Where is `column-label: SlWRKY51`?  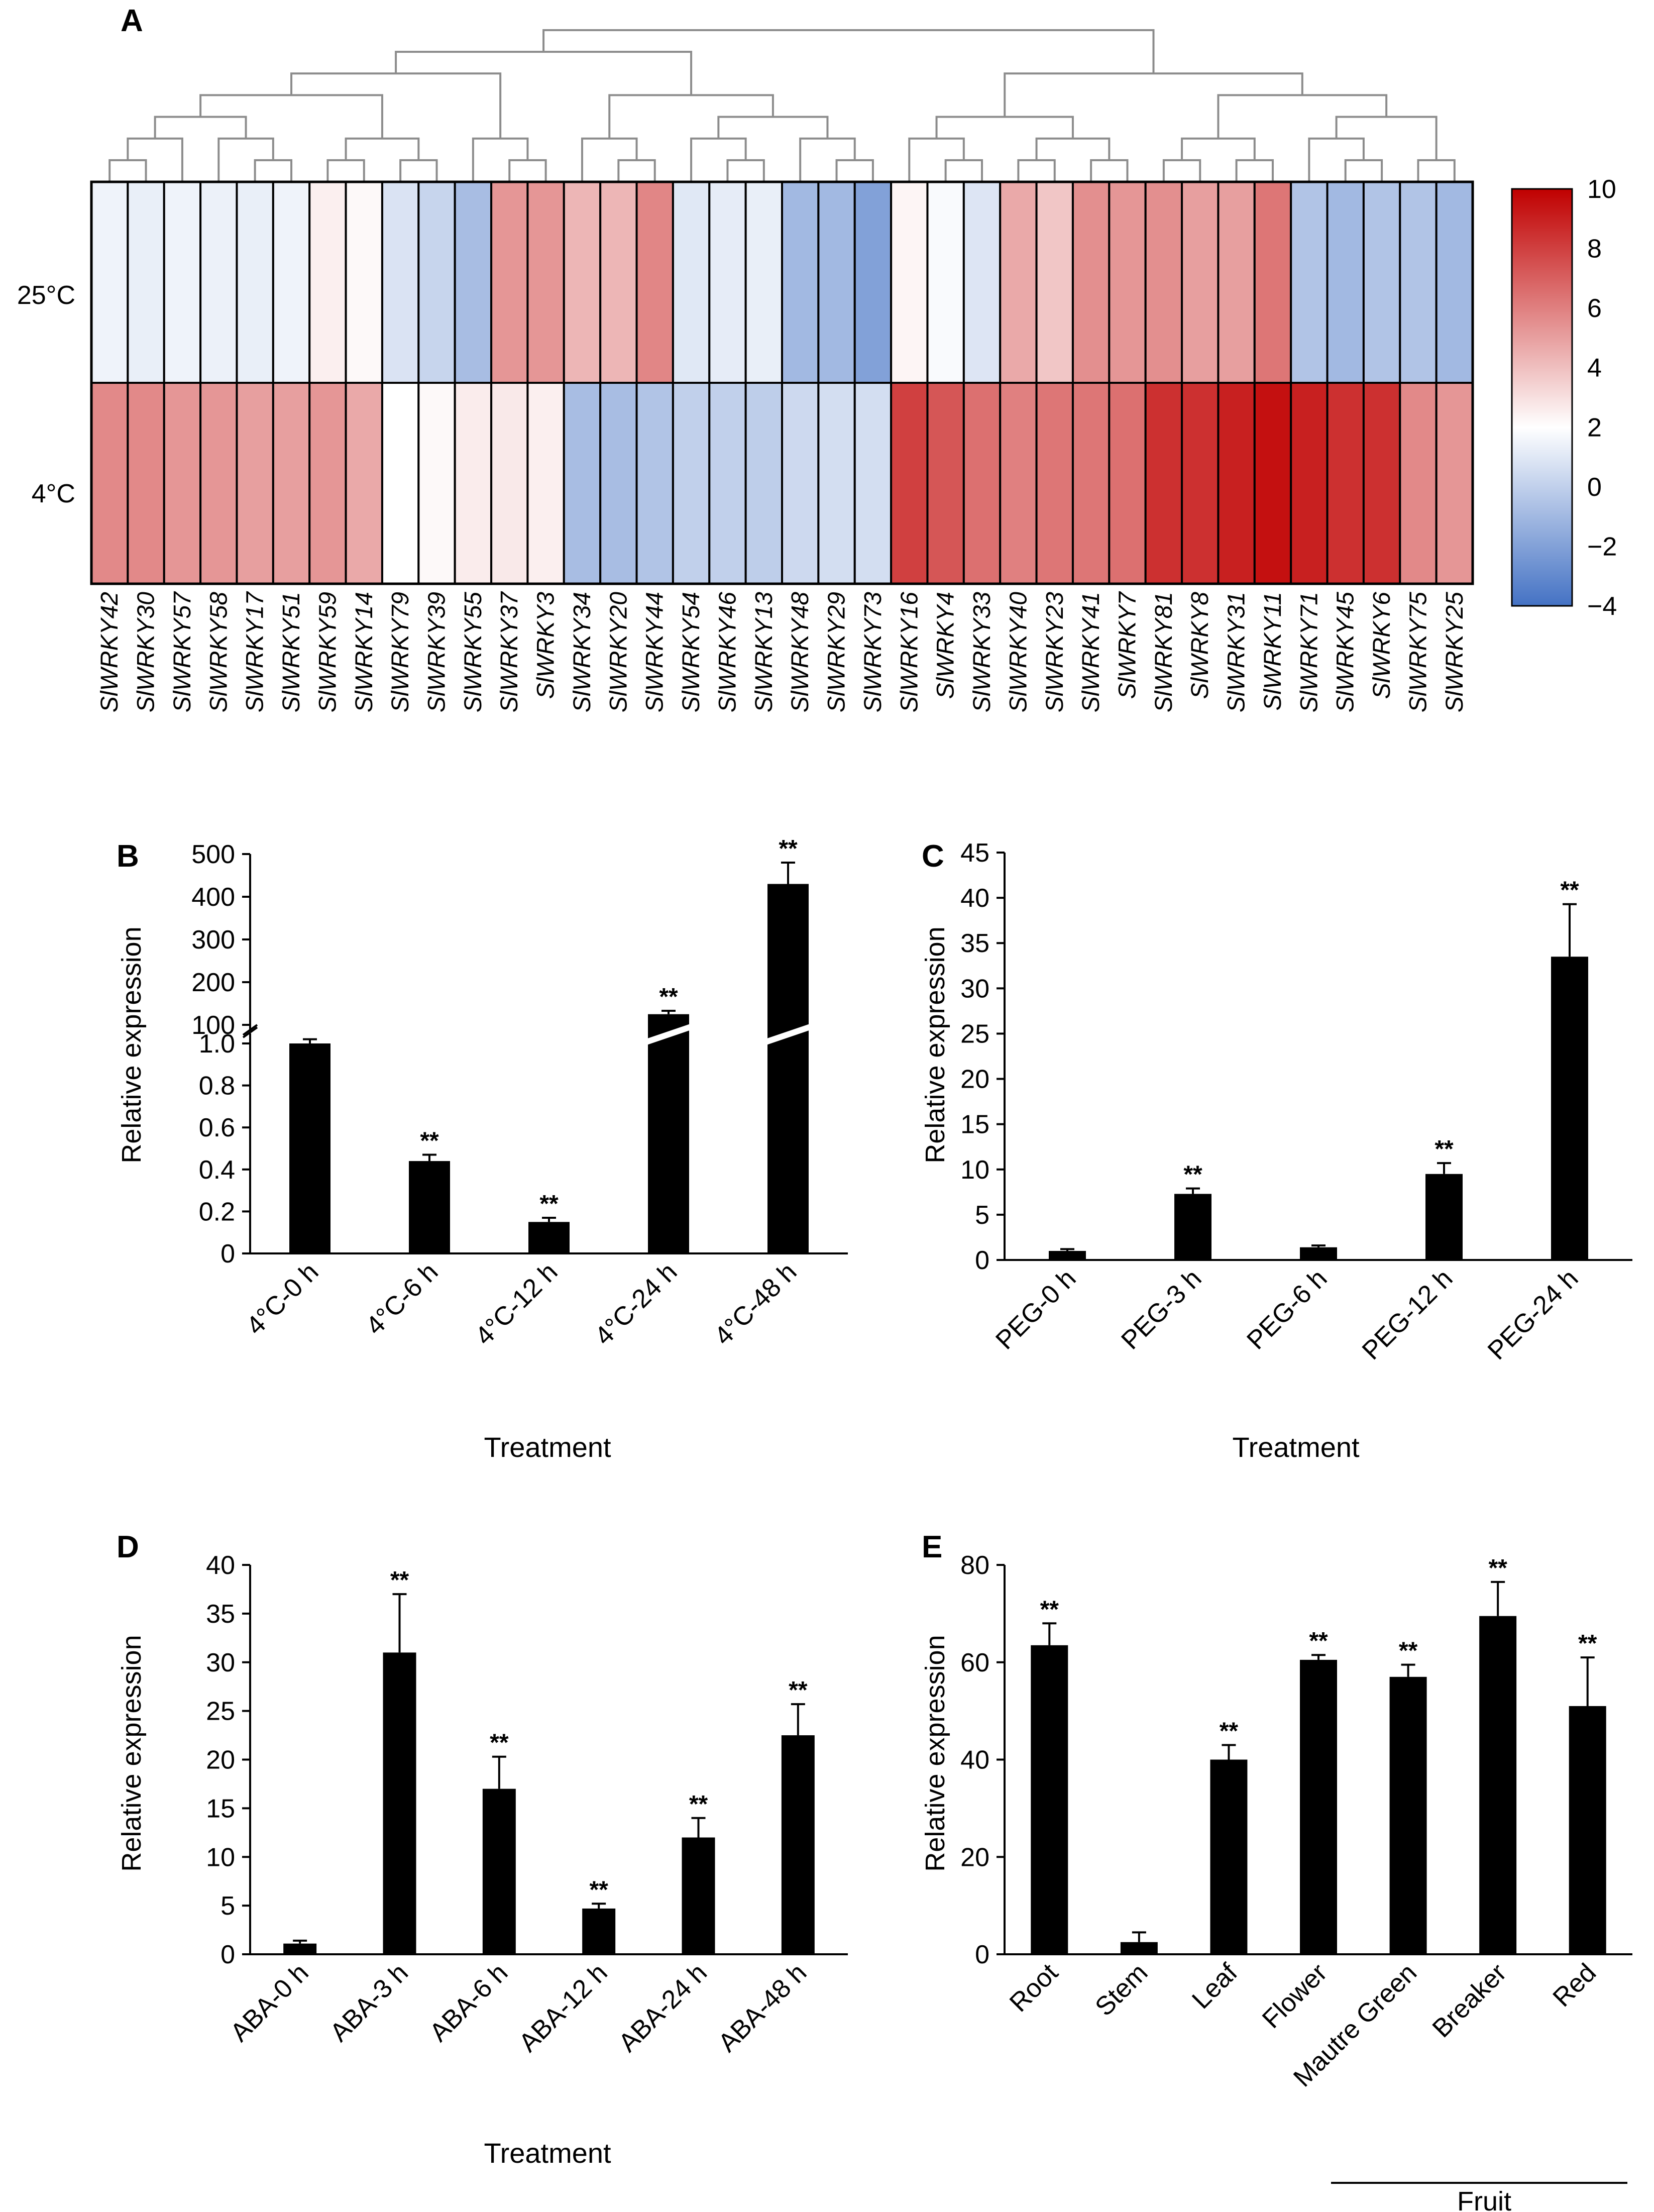 column-label: SlWRKY51 is located at coordinates (291, 652).